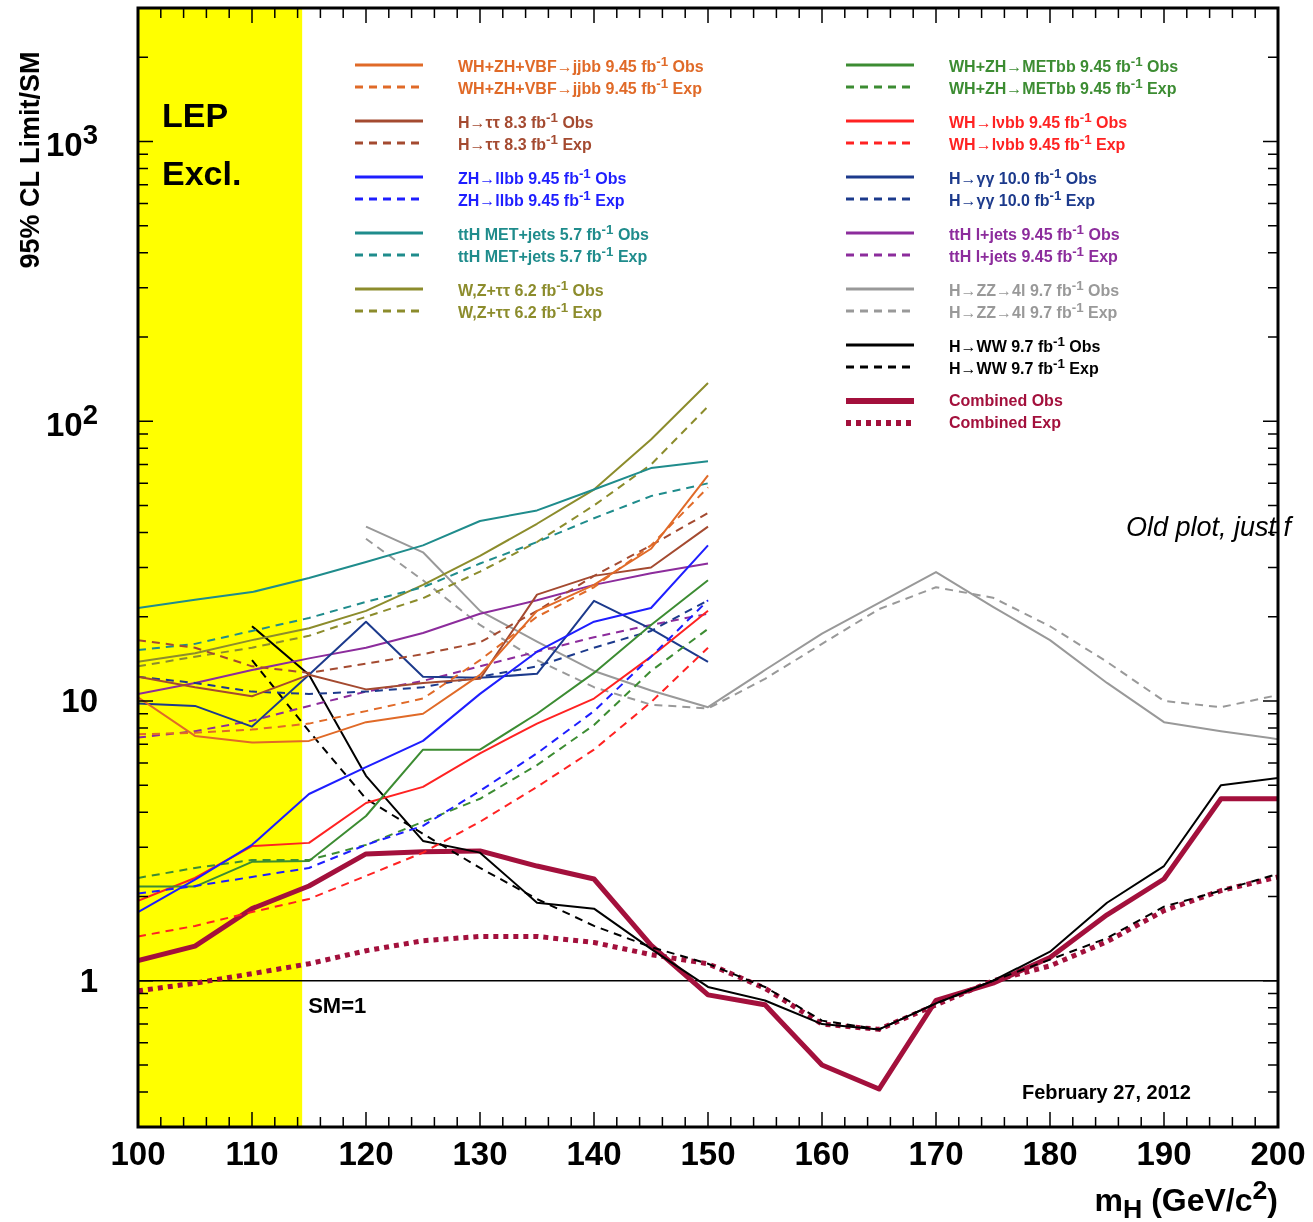 This screenshot has height=1222, width=1313. What do you see at coordinates (1050, 1154) in the screenshot?
I see `x-tick-label: 180` at bounding box center [1050, 1154].